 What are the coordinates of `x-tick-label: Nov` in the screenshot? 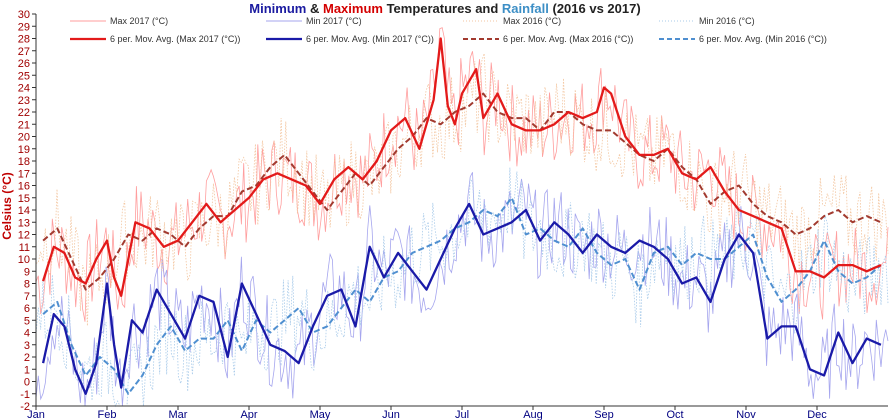 It's located at (746, 414).